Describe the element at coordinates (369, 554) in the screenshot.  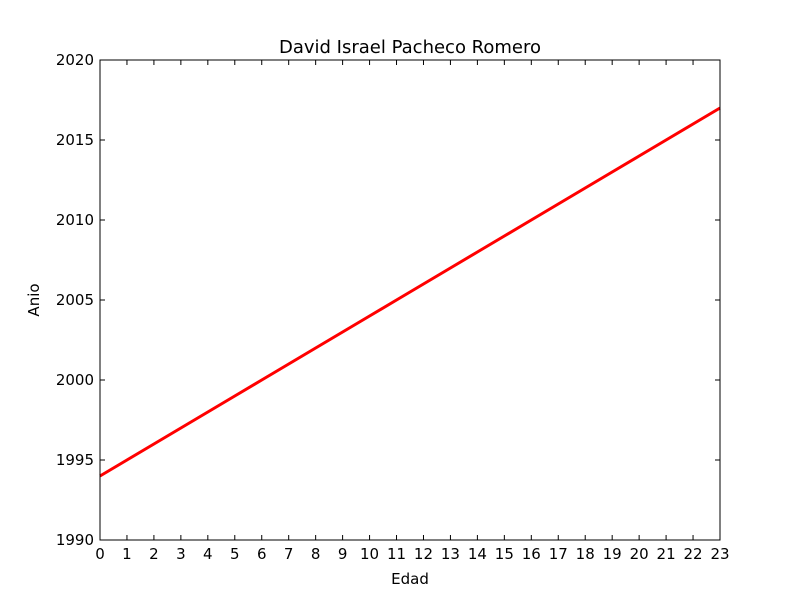
I see `x-tick-label: 10` at that location.